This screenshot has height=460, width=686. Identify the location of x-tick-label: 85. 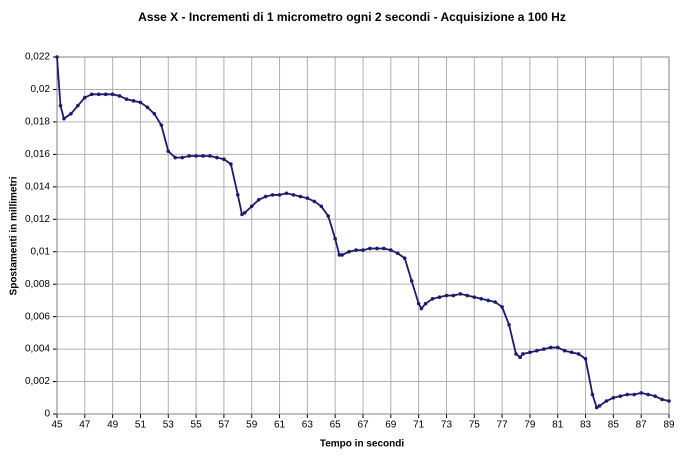
(614, 425).